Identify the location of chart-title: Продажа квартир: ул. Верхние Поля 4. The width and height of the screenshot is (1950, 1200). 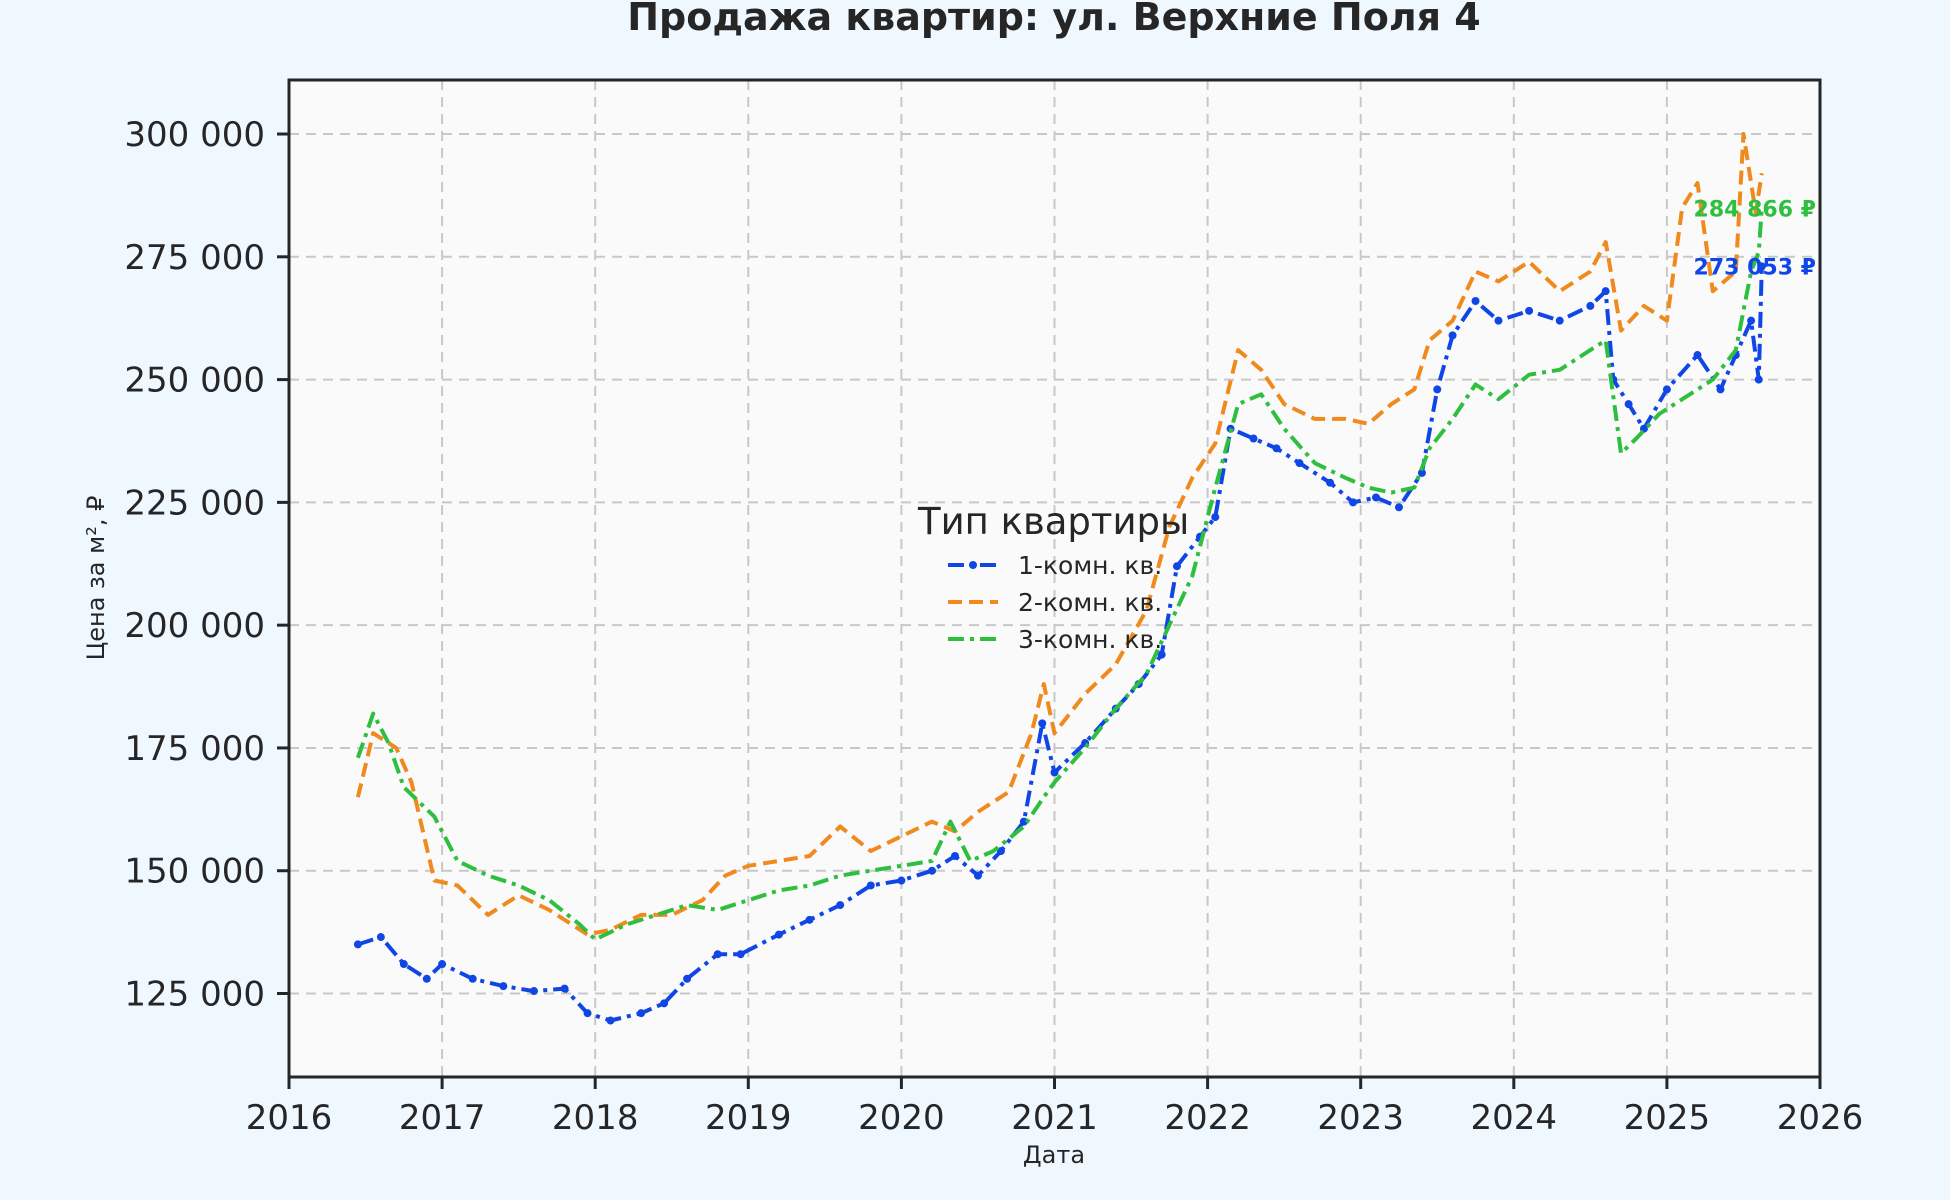
(1054, 19).